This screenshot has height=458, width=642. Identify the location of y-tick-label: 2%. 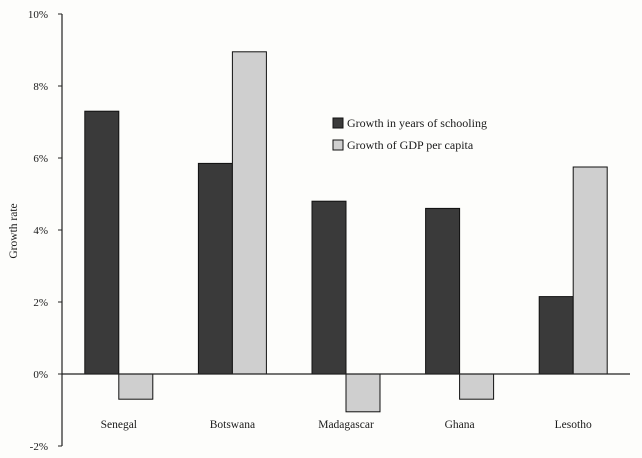
(40, 303).